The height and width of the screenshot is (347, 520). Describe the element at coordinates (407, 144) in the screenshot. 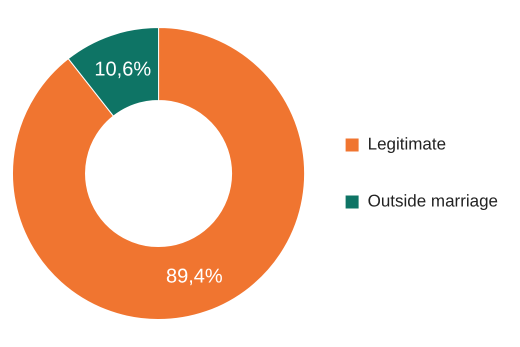

I see `legend-label: Legitimate` at that location.